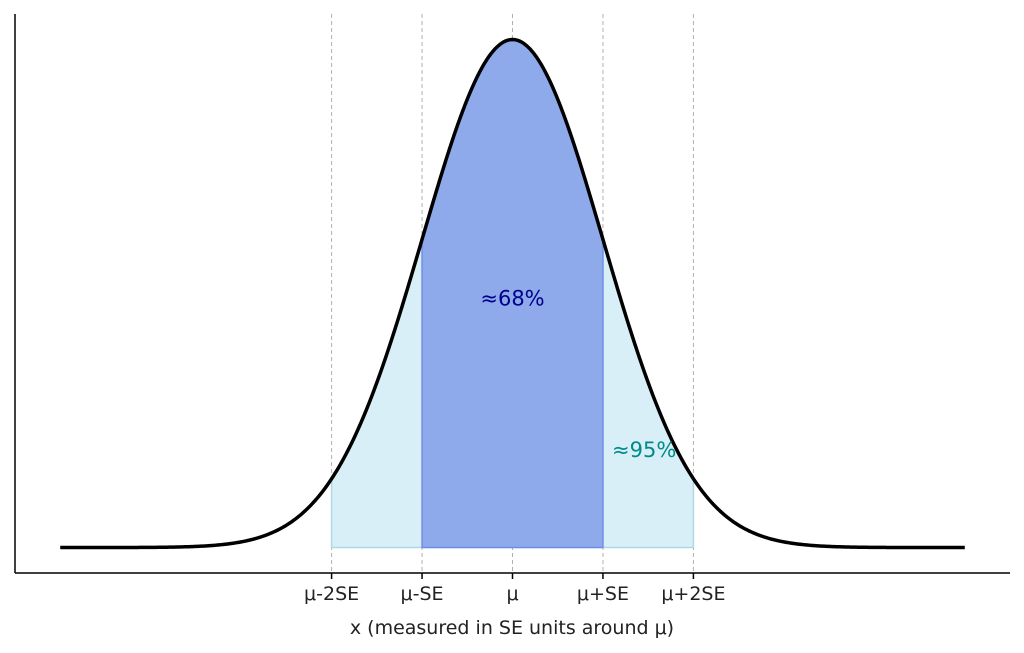 The image size is (1024, 653). Describe the element at coordinates (512, 594) in the screenshot. I see `tick-label: μ` at that location.